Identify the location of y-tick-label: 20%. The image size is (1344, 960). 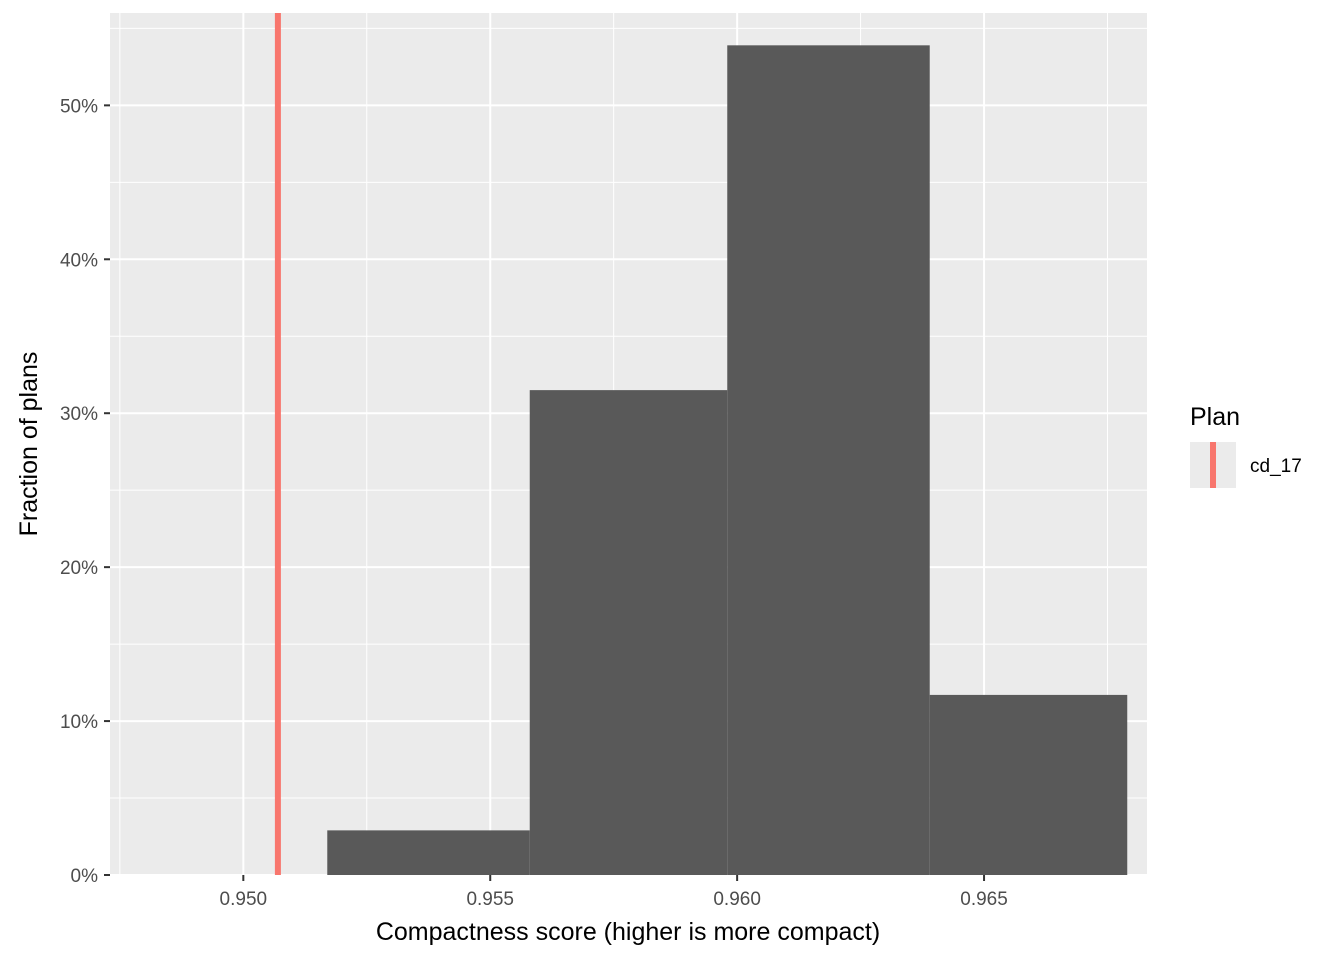
(79, 568).